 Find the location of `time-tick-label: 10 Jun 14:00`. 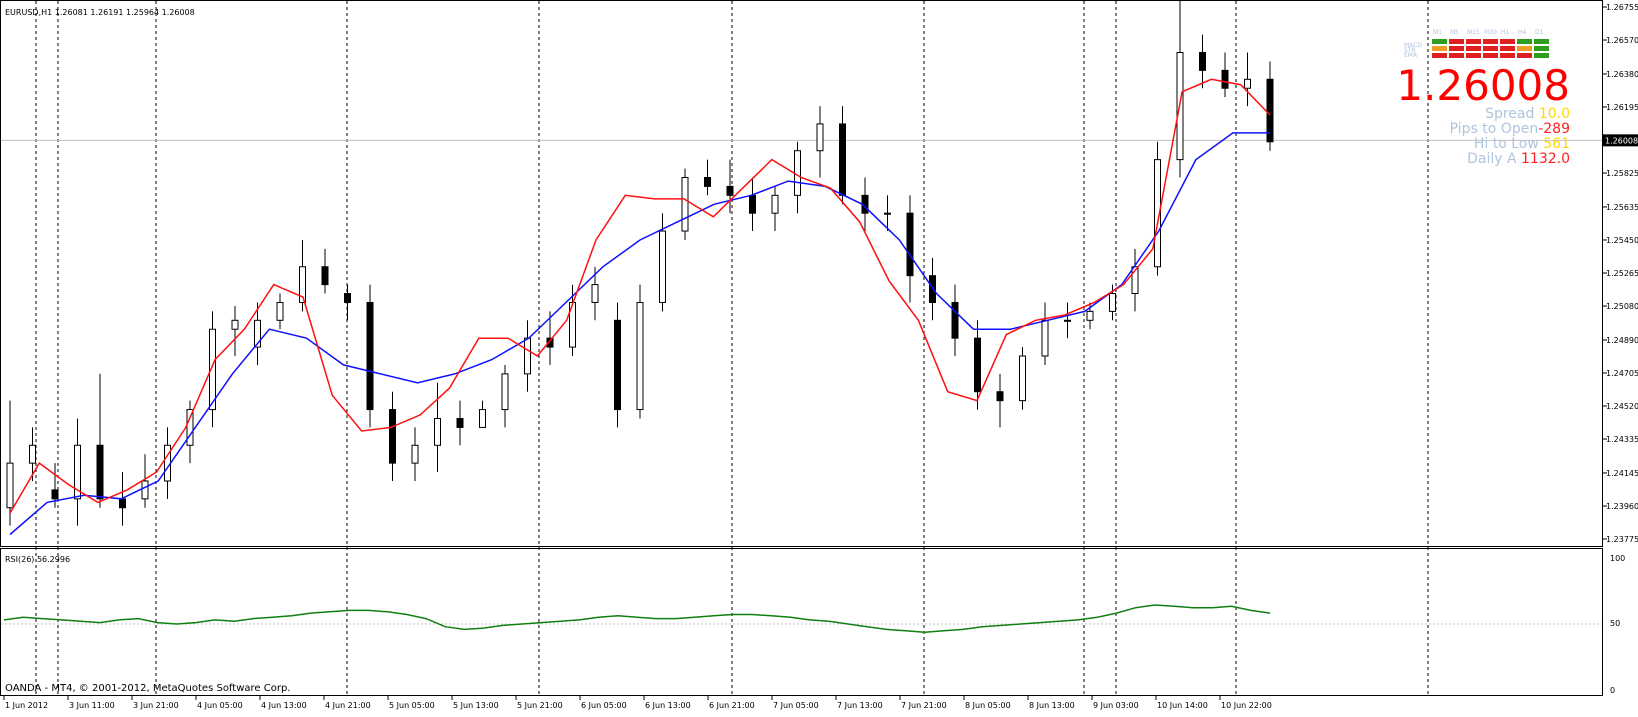

time-tick-label: 10 Jun 14:00 is located at coordinates (1182, 705).